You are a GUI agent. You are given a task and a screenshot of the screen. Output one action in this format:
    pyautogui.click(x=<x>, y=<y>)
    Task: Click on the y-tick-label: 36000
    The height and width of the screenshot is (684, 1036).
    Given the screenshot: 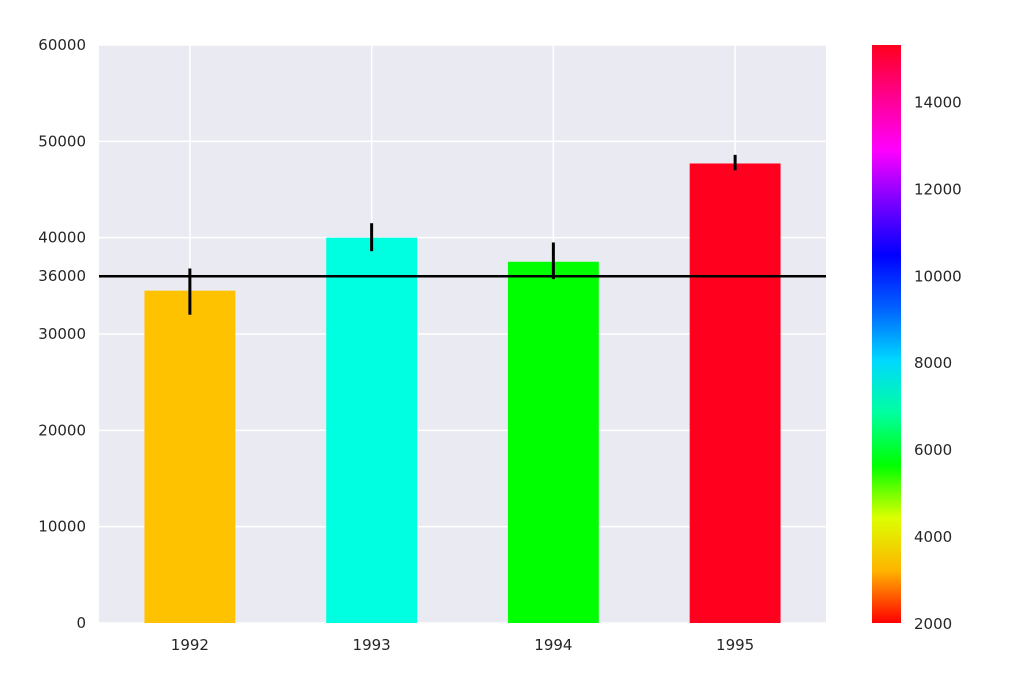 What is the action you would take?
    pyautogui.click(x=62, y=276)
    